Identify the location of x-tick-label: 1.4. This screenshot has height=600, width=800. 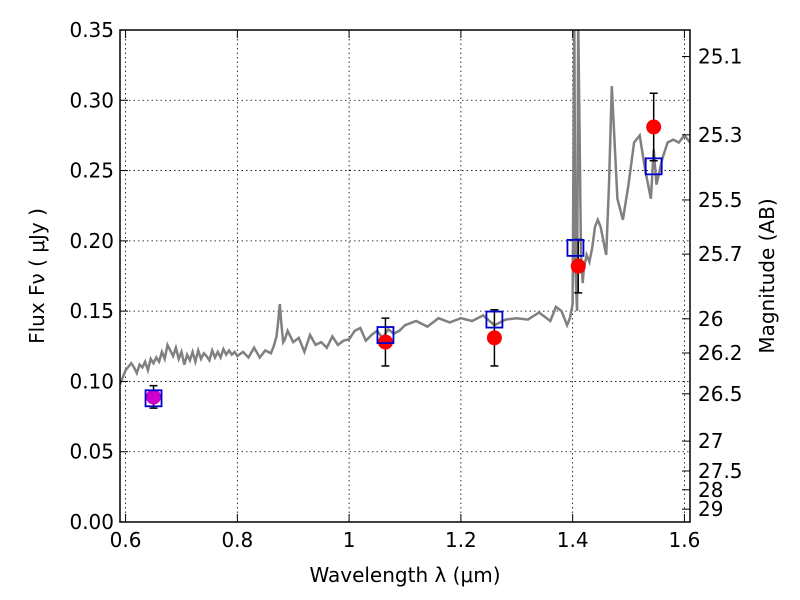
(573, 540).